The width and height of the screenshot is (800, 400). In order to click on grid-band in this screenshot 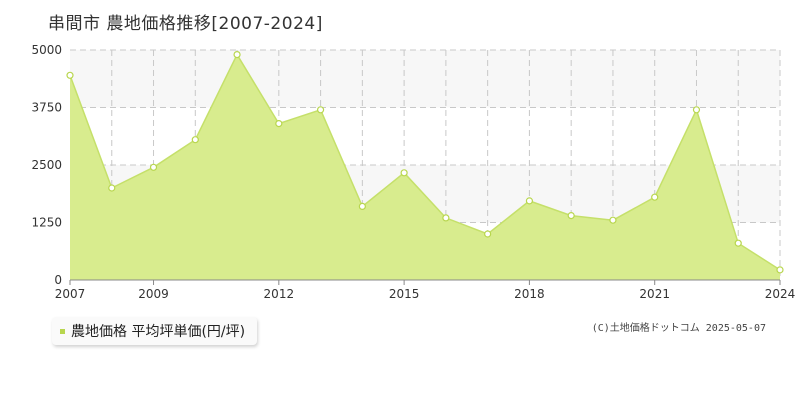, I will do `click(425, 79)`.